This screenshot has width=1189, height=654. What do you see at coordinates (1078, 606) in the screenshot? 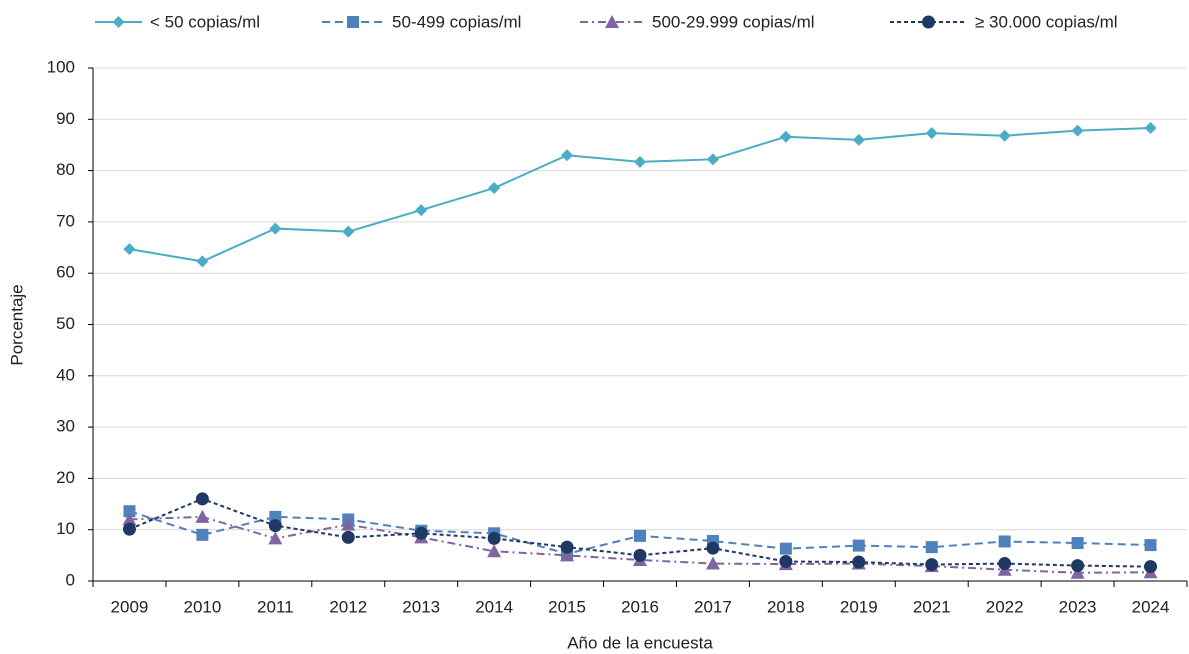
I see `x-tick-label: 2023` at bounding box center [1078, 606].